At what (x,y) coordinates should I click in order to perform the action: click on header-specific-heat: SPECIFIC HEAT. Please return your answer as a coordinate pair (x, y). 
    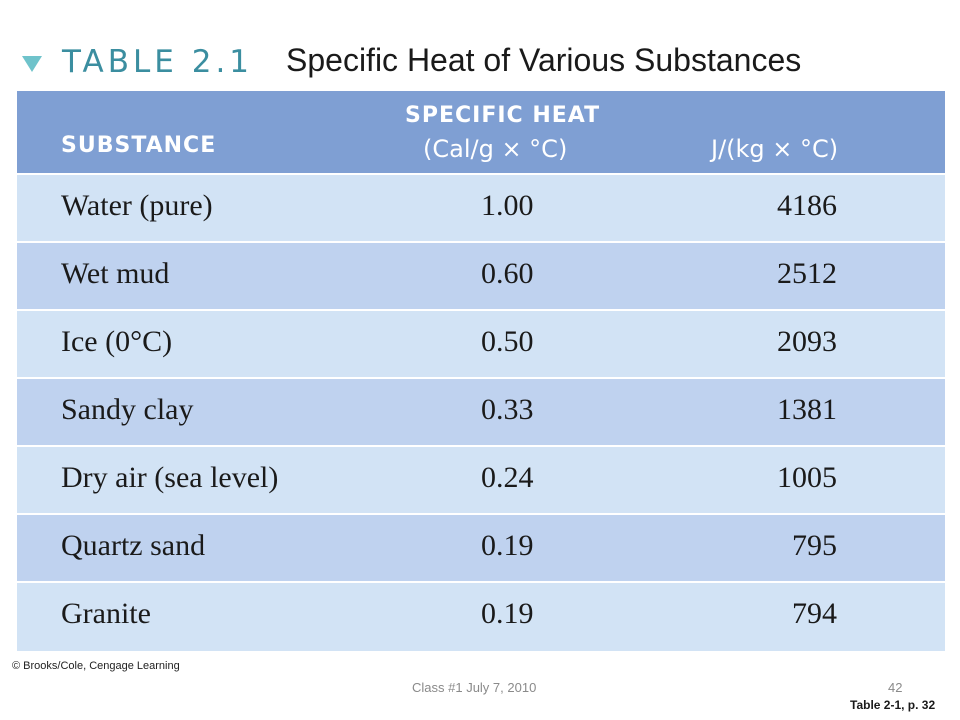
    Looking at the image, I should click on (503, 115).